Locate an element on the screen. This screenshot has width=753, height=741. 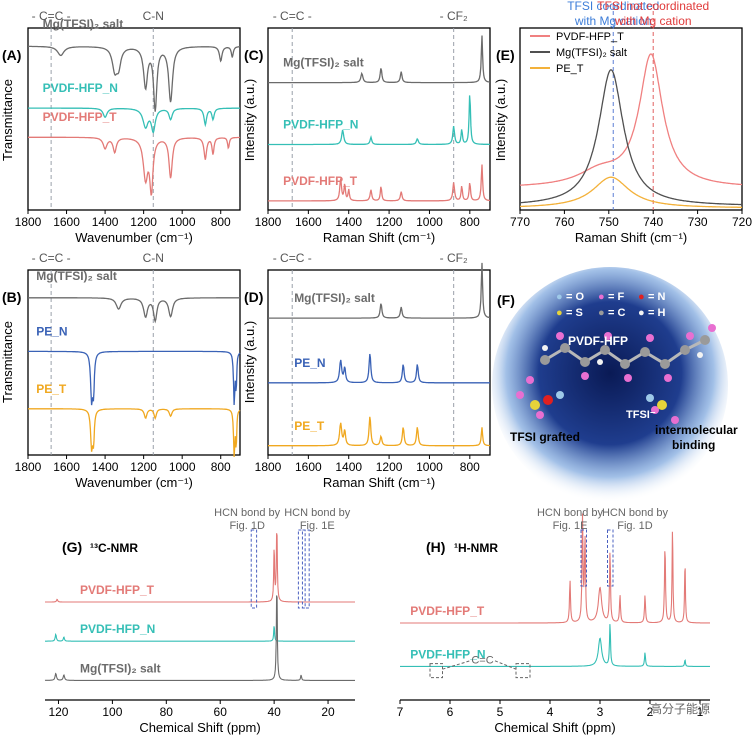
legend-s-text: = S is located at coordinates (574, 313).